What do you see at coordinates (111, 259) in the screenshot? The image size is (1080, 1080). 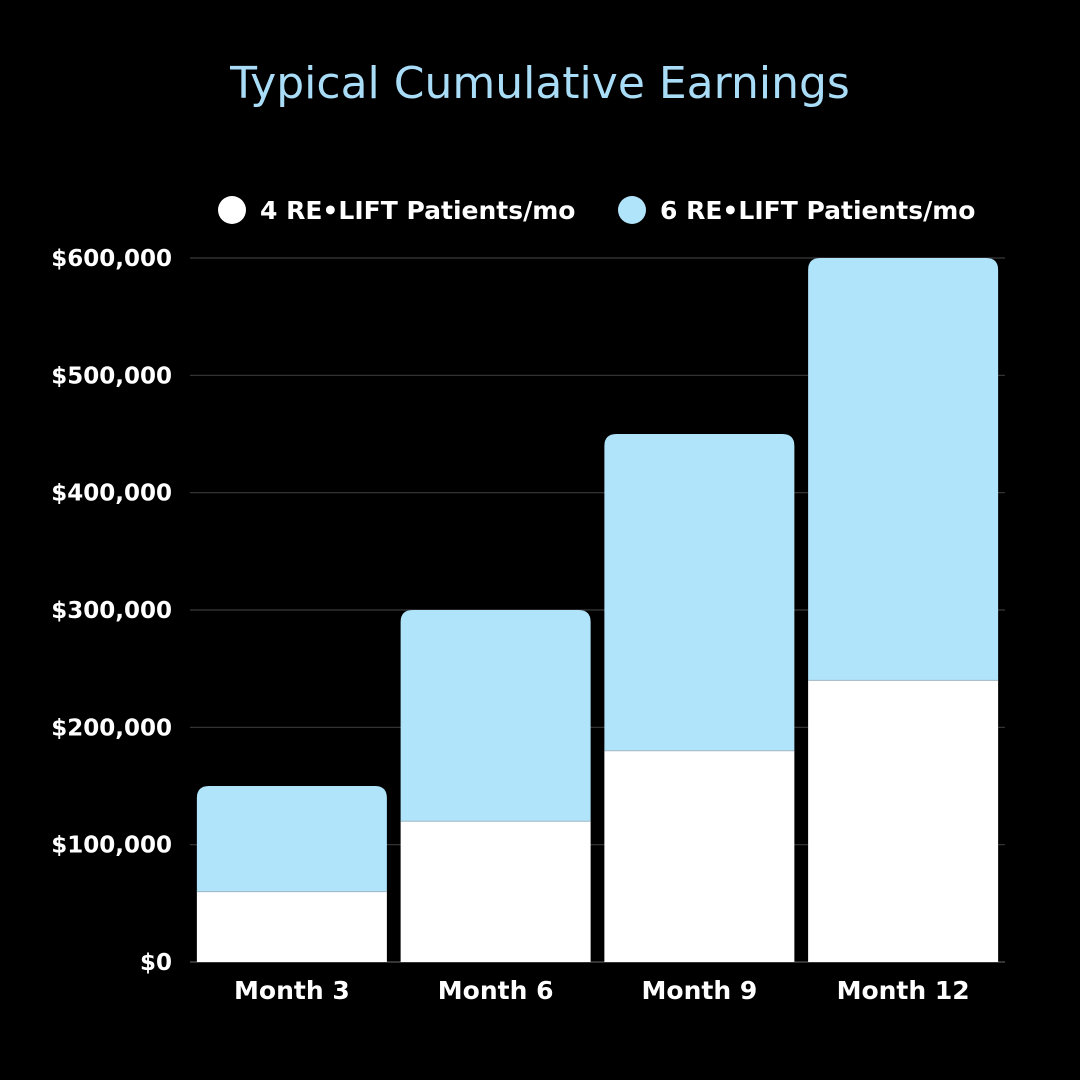 I see `y-tick-label: $600,000` at bounding box center [111, 259].